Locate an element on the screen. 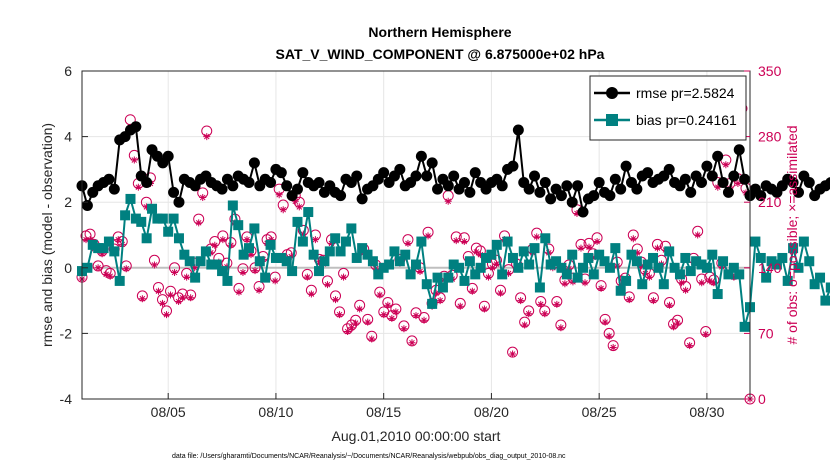 Image resolution: width=830 pixels, height=475 pixels. chart-subtitle: SAT_V_WIND_COMPONENT @ 6.875000e+02 hPa is located at coordinates (440, 54).